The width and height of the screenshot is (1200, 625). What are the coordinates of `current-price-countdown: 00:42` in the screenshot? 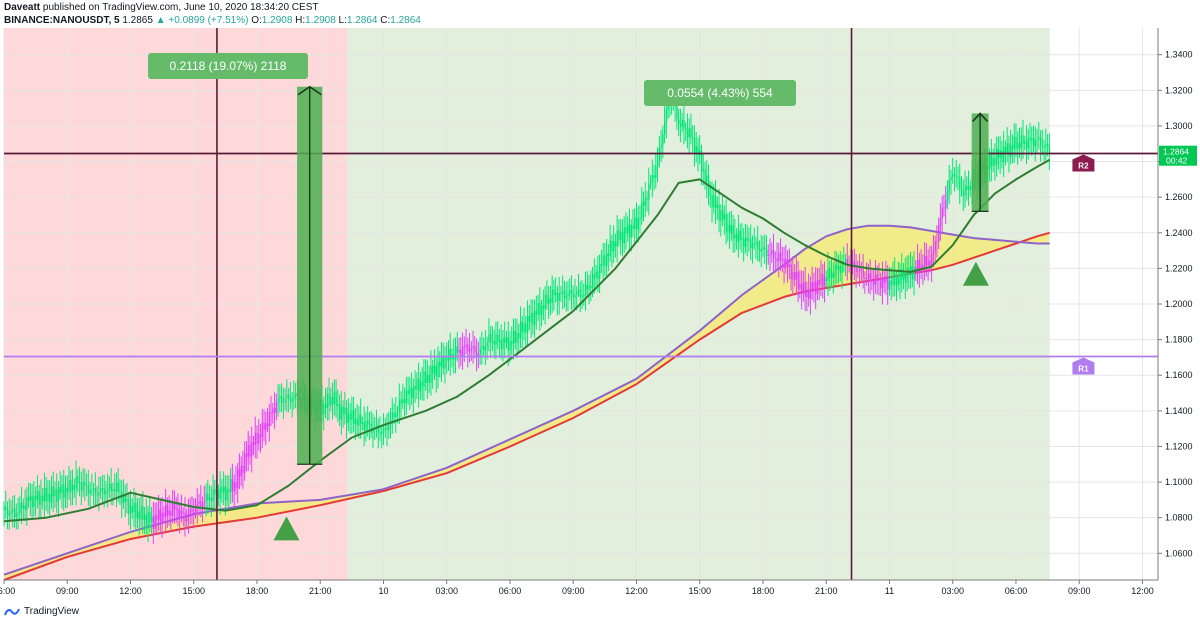 It's located at (1177, 161).